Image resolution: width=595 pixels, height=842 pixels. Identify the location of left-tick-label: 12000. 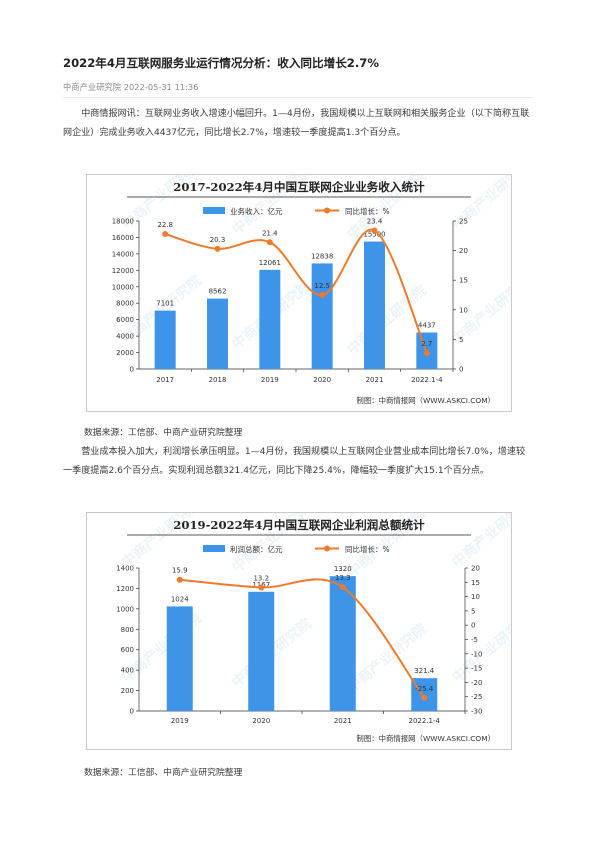
(123, 271).